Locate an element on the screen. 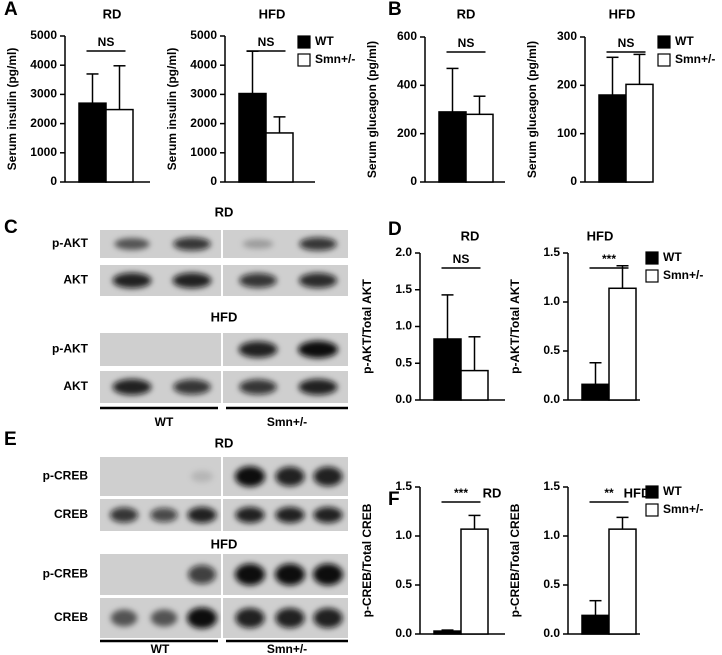 Image resolution: width=722 pixels, height=655 pixels. y-tick-label: 100 is located at coordinates (567, 133).